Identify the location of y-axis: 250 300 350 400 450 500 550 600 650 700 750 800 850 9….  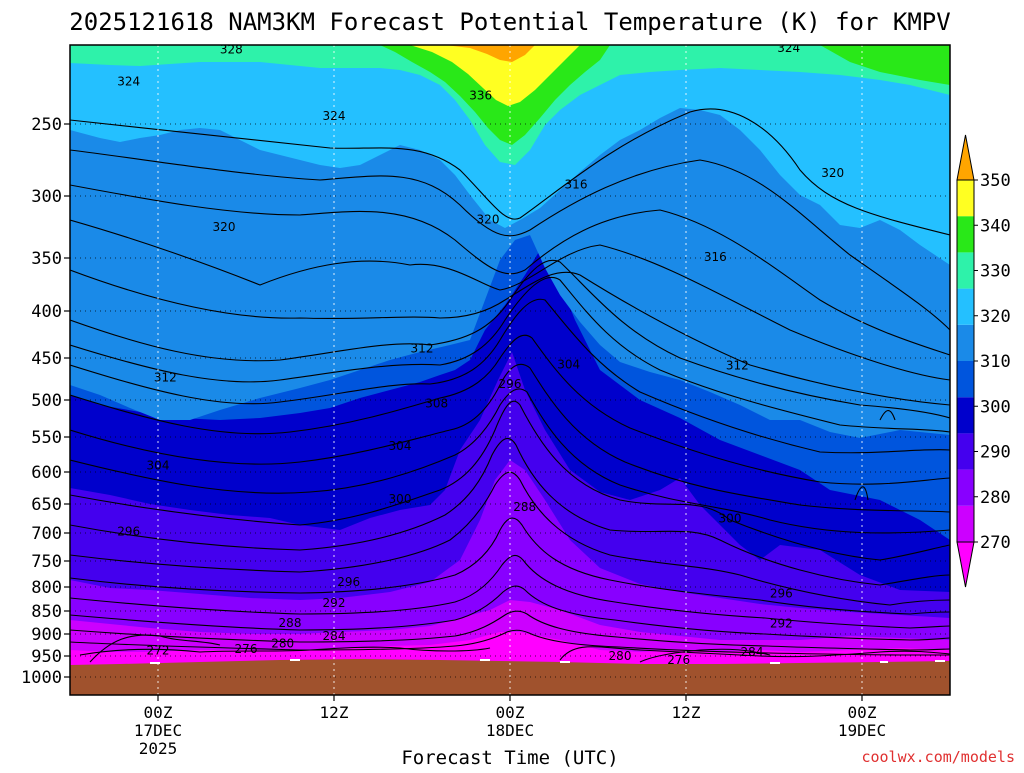
(45, 401).